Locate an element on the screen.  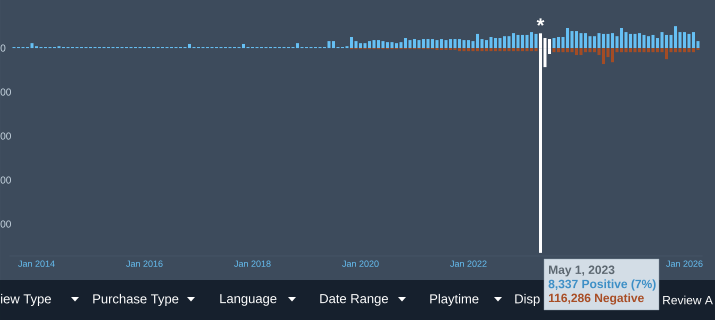
x-tick-label: Jan 2020 is located at coordinates (360, 263).